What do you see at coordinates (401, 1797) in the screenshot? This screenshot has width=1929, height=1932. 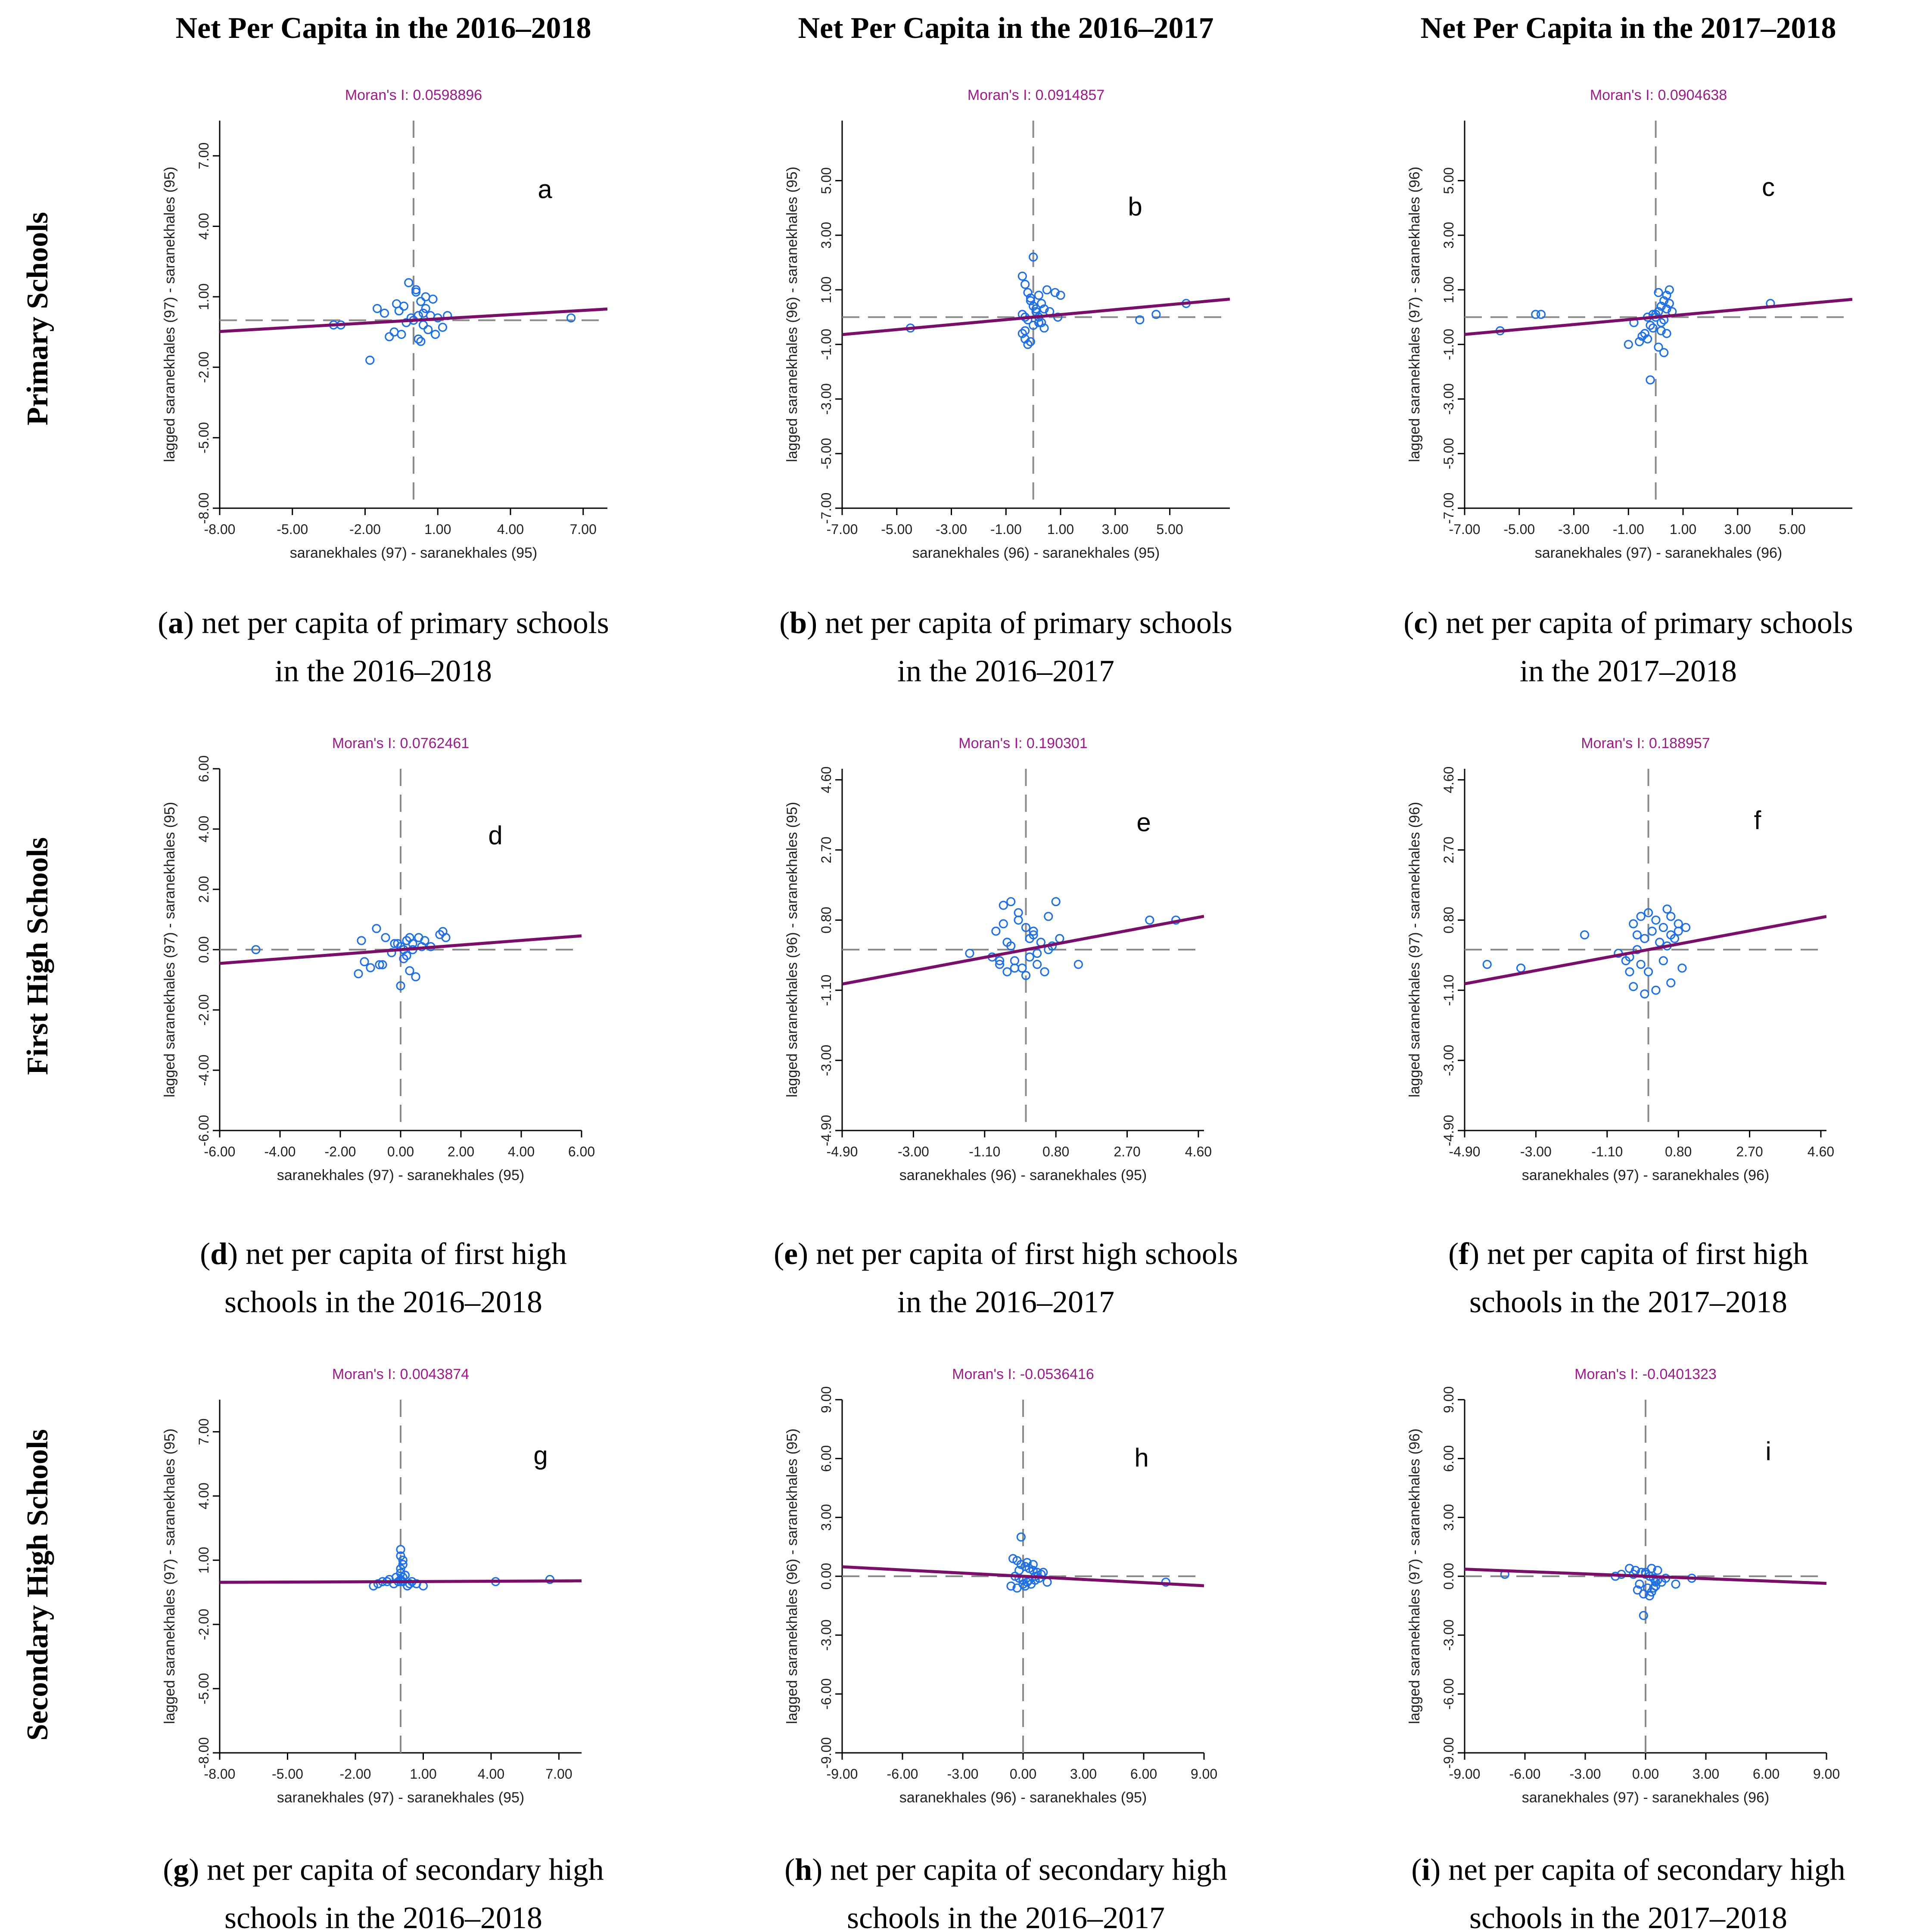 I see `x-axis-label: saranekhales (97) - saranekhales (95)` at bounding box center [401, 1797].